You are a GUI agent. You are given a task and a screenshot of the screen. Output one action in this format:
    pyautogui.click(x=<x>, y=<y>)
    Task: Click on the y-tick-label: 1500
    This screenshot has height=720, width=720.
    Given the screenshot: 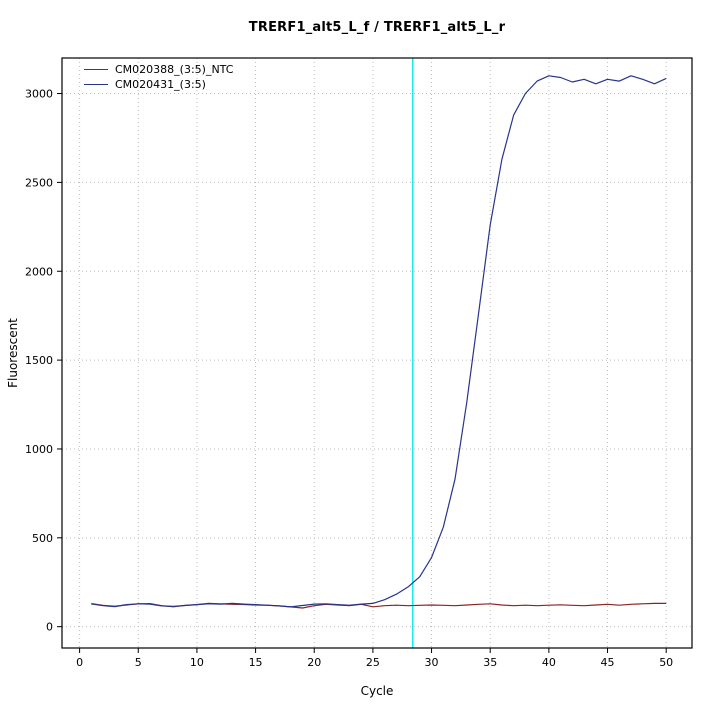 What is the action you would take?
    pyautogui.click(x=39, y=360)
    